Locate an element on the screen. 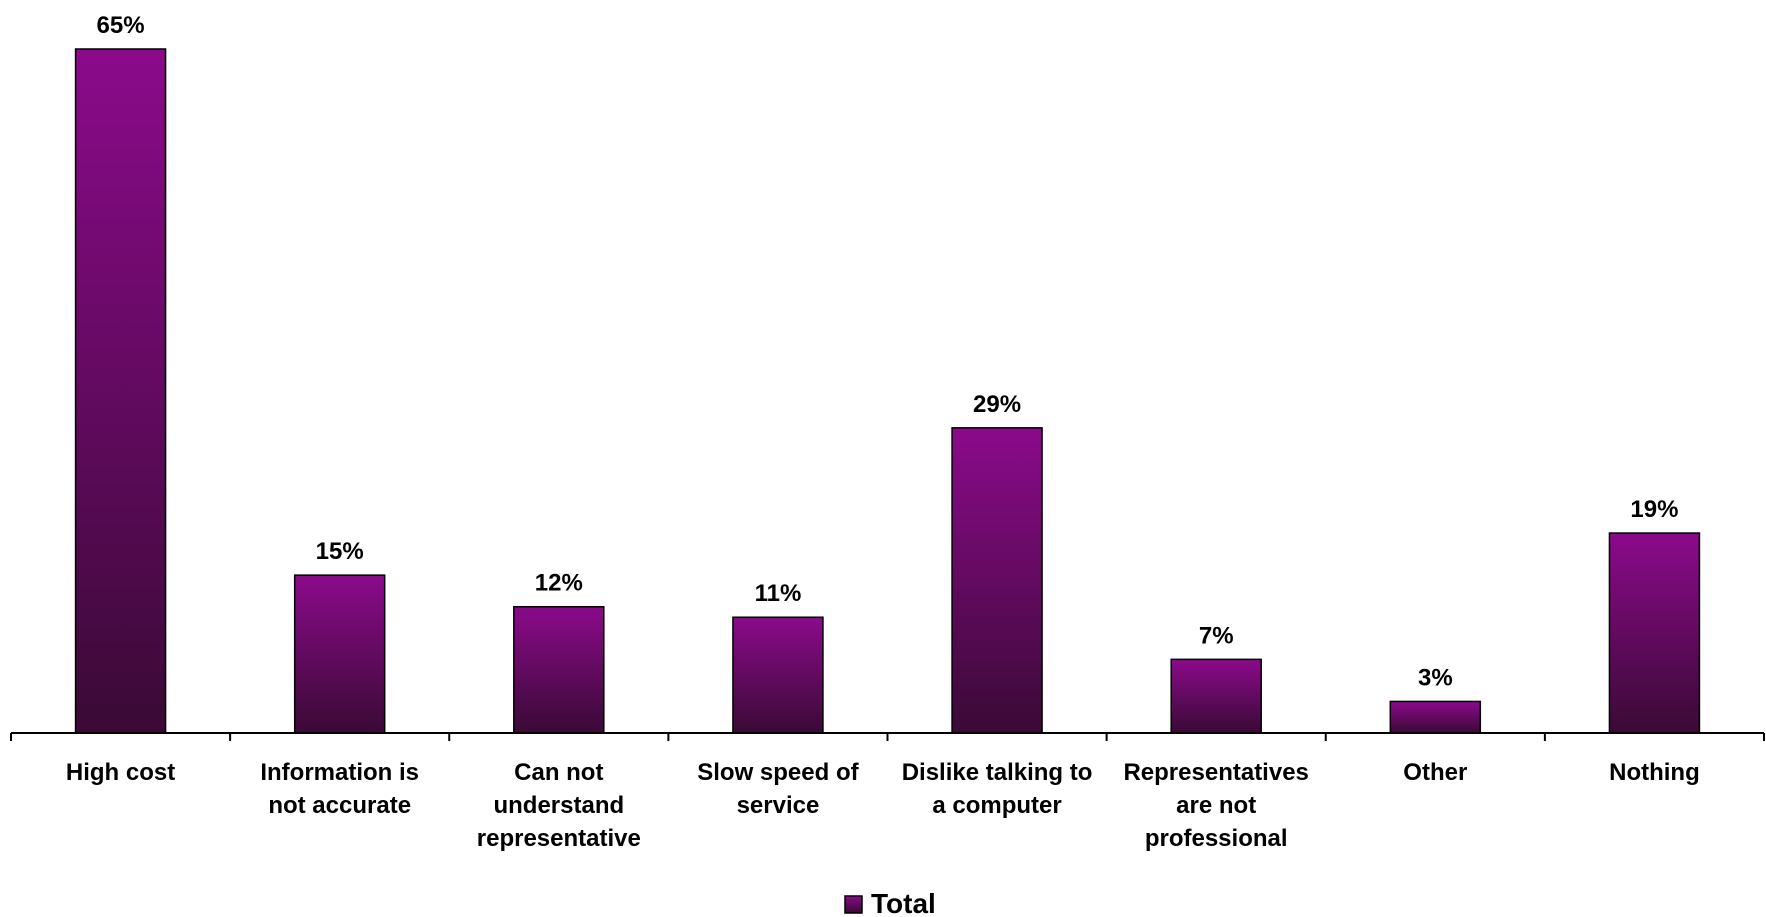 The width and height of the screenshot is (1766, 917). legend-label-total: Total is located at coordinates (903, 902).